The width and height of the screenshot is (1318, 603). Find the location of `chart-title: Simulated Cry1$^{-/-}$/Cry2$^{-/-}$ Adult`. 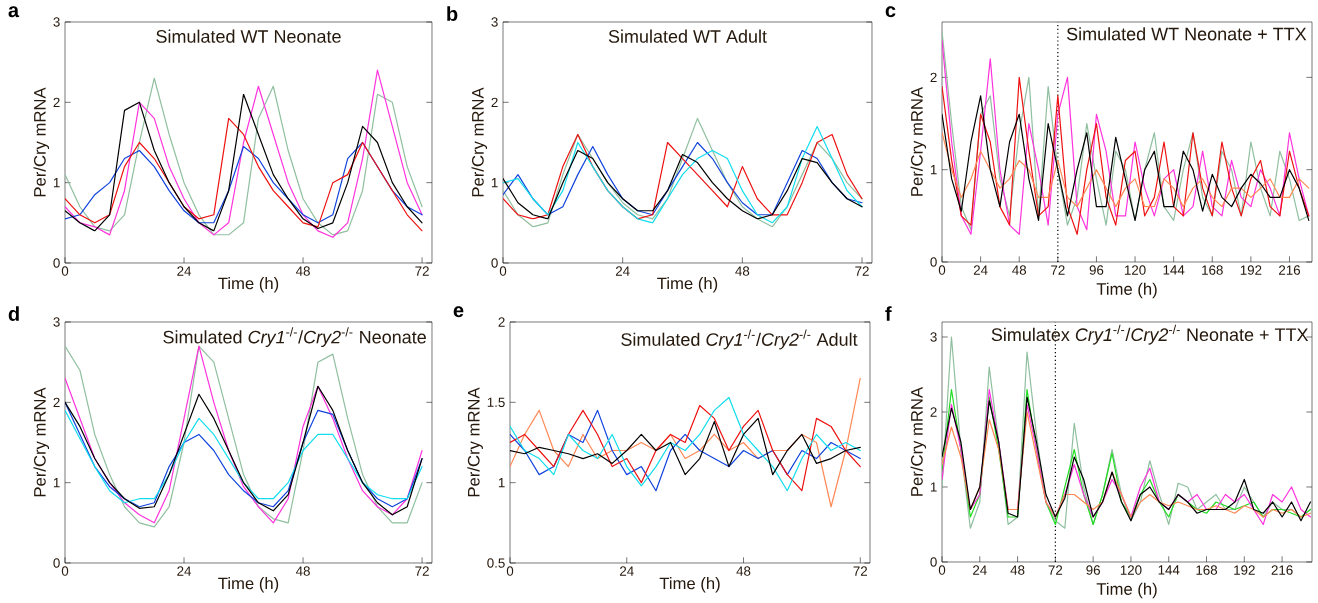

chart-title: Simulated Cry1$^{-/-}$/Cry2$^{-/-}$ Adult is located at coordinates (739, 339).